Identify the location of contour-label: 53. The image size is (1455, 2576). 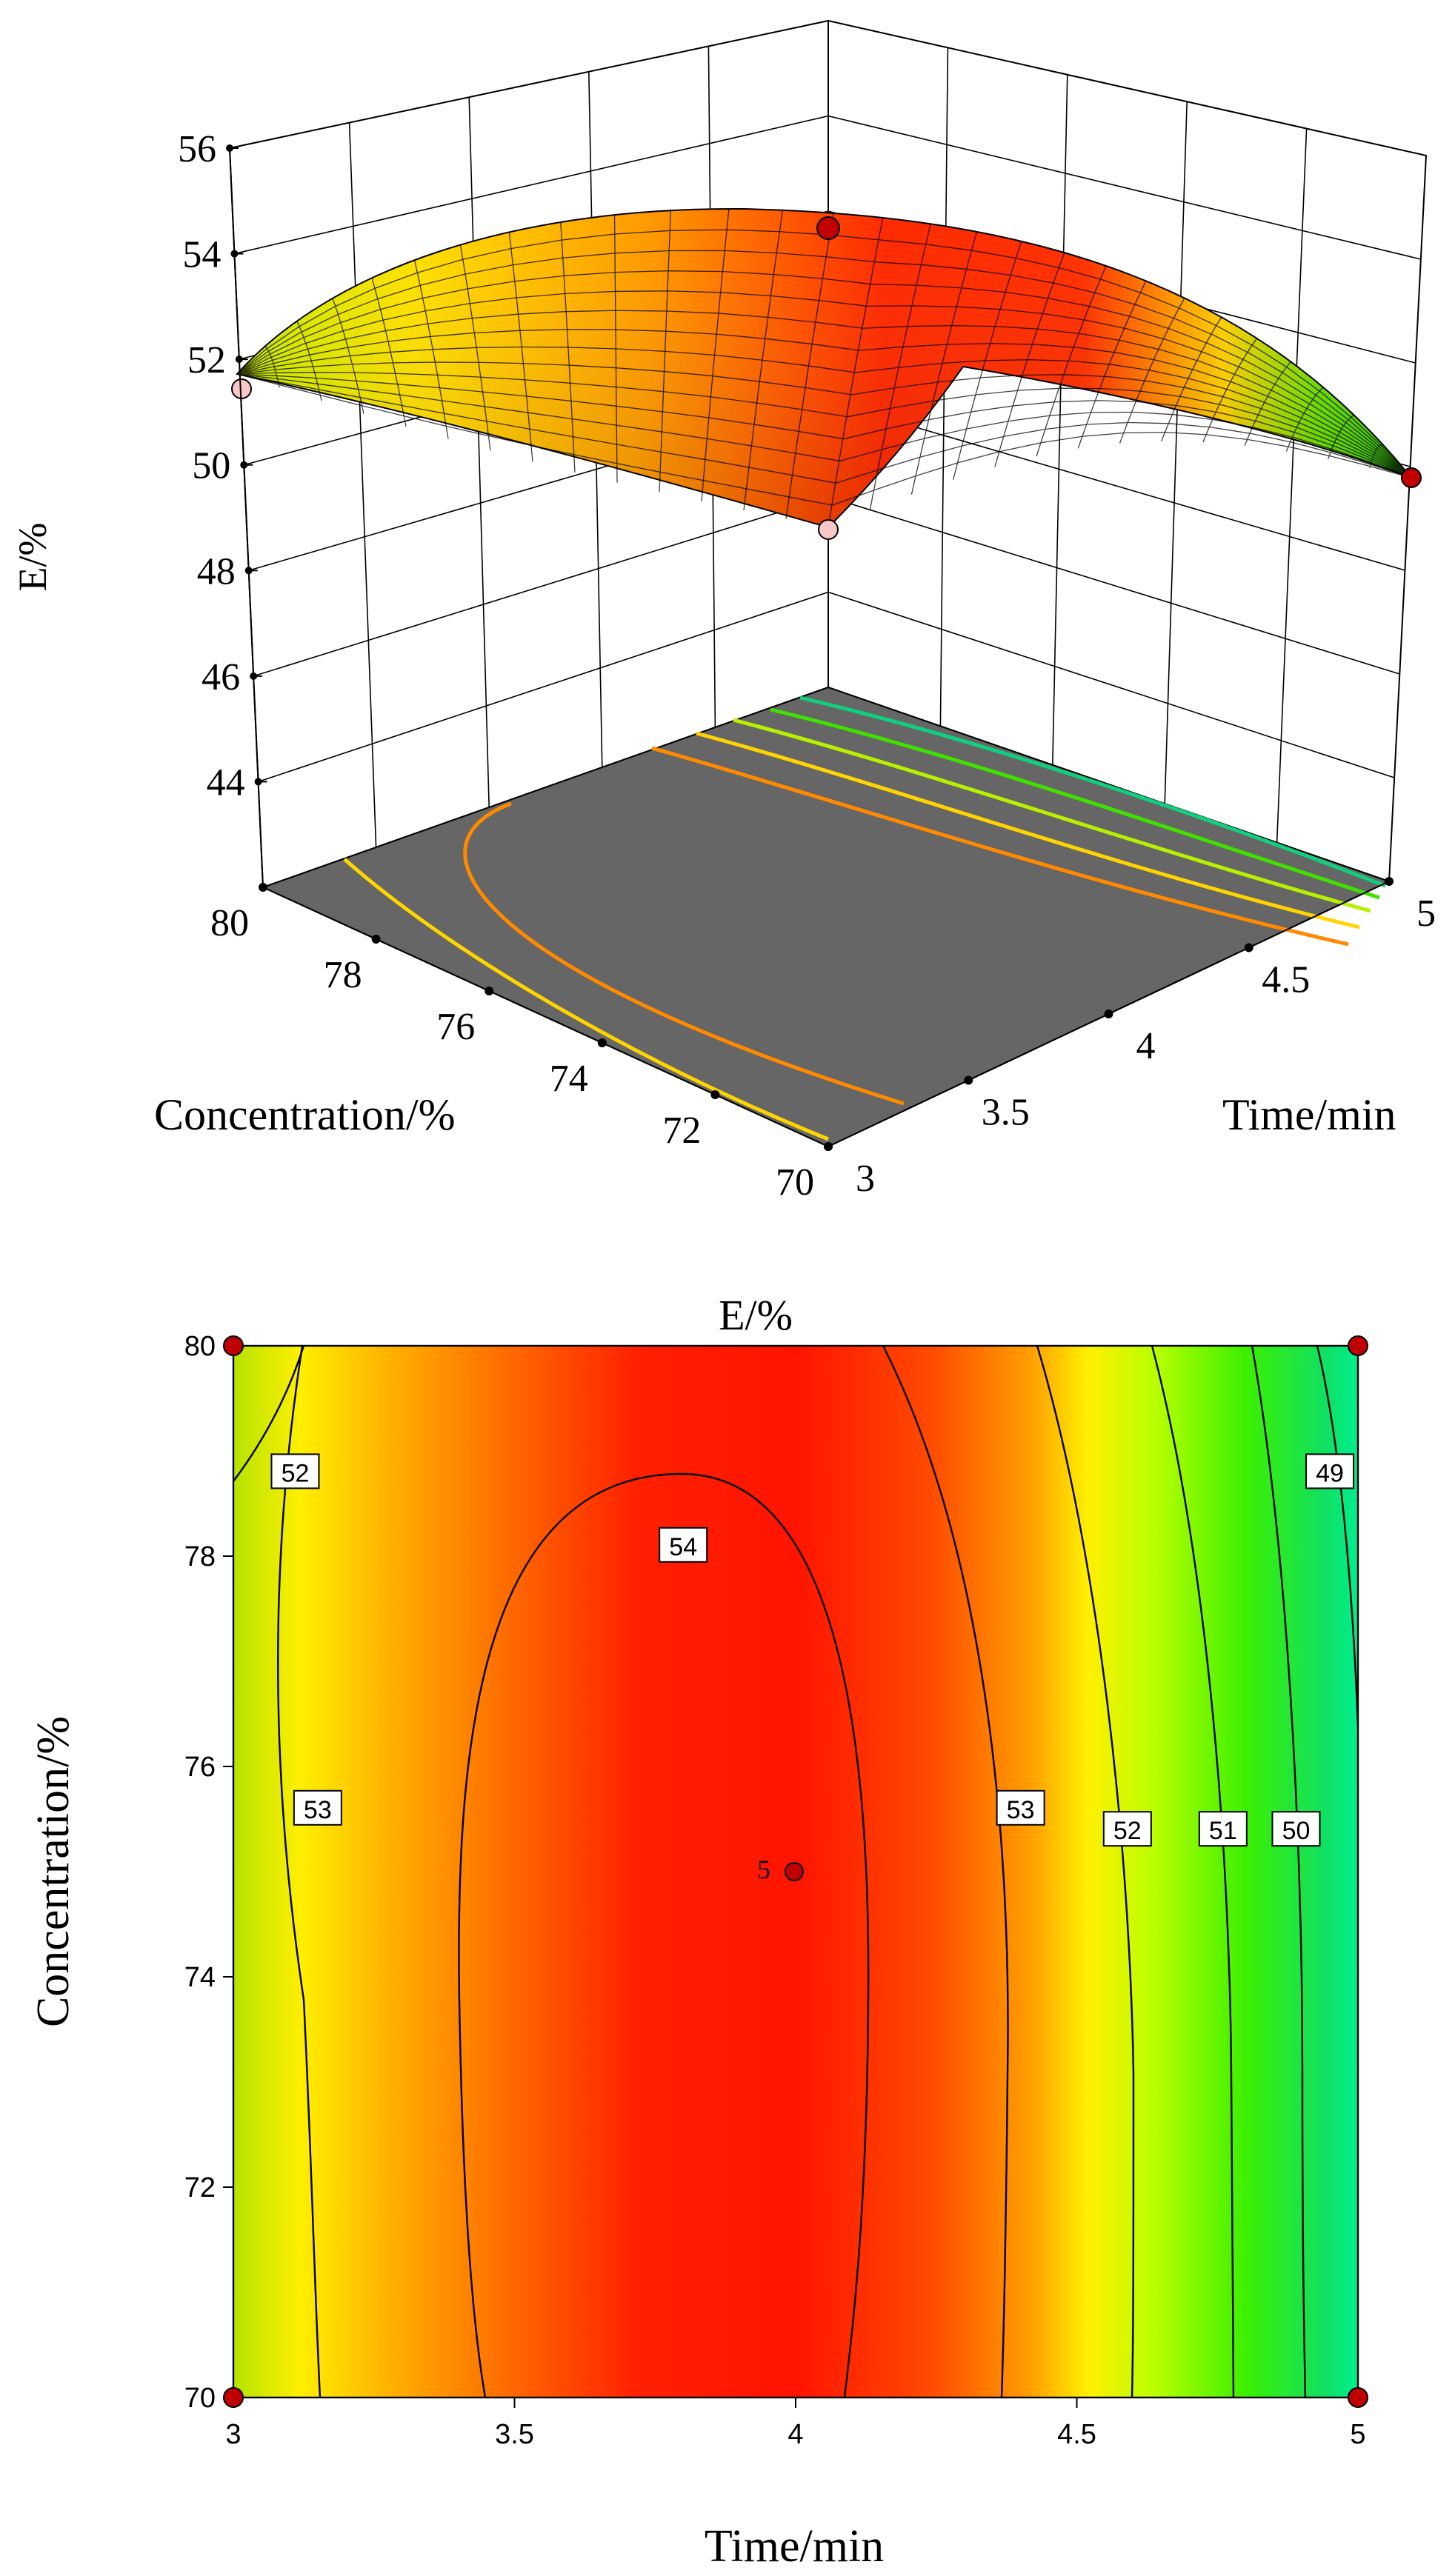
(317, 1807).